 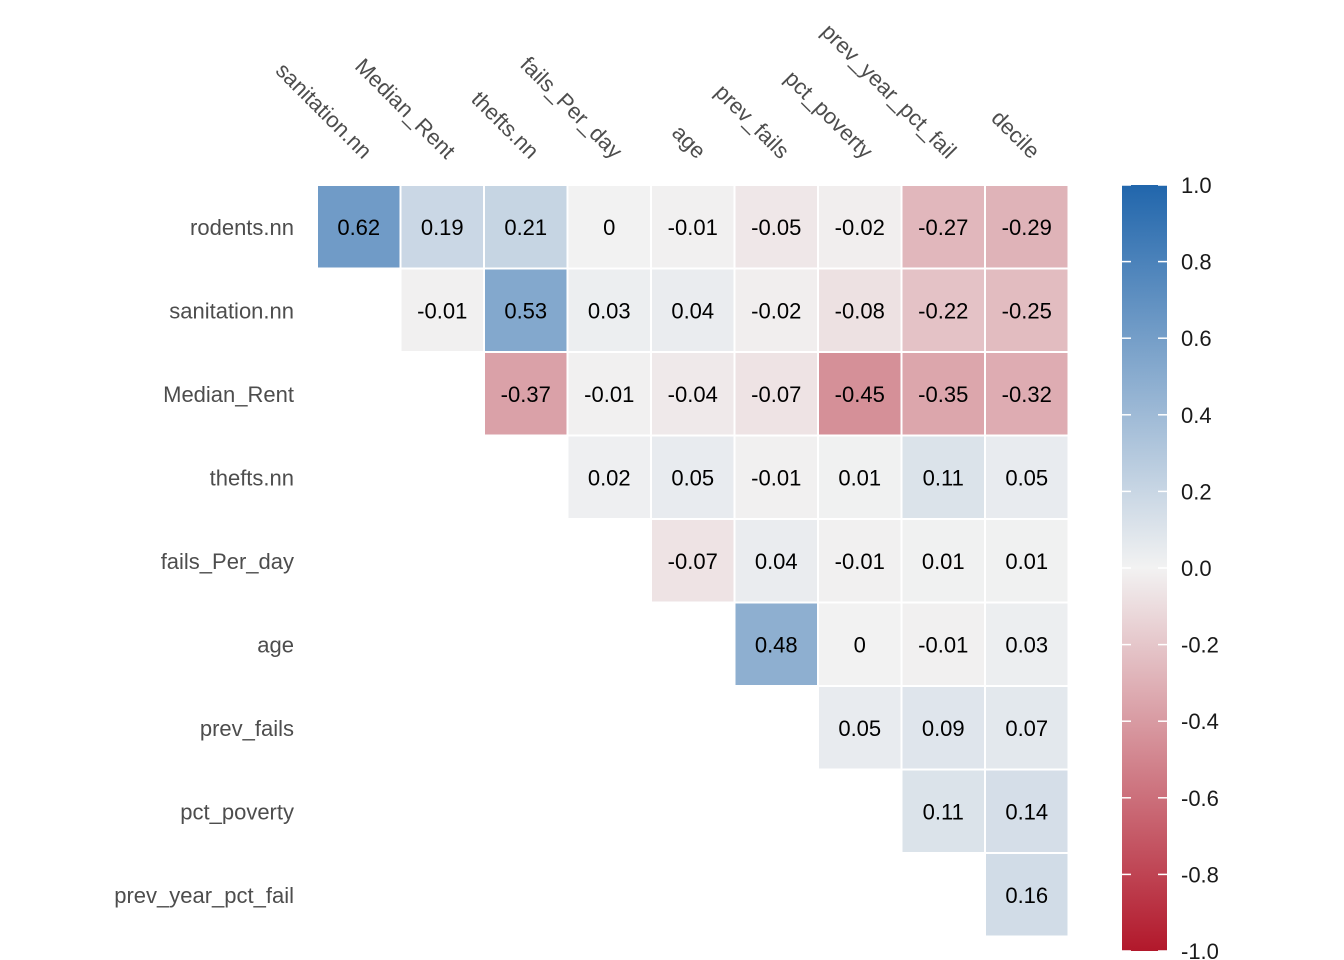 I want to click on row-label: prev_fails, so click(x=247, y=728).